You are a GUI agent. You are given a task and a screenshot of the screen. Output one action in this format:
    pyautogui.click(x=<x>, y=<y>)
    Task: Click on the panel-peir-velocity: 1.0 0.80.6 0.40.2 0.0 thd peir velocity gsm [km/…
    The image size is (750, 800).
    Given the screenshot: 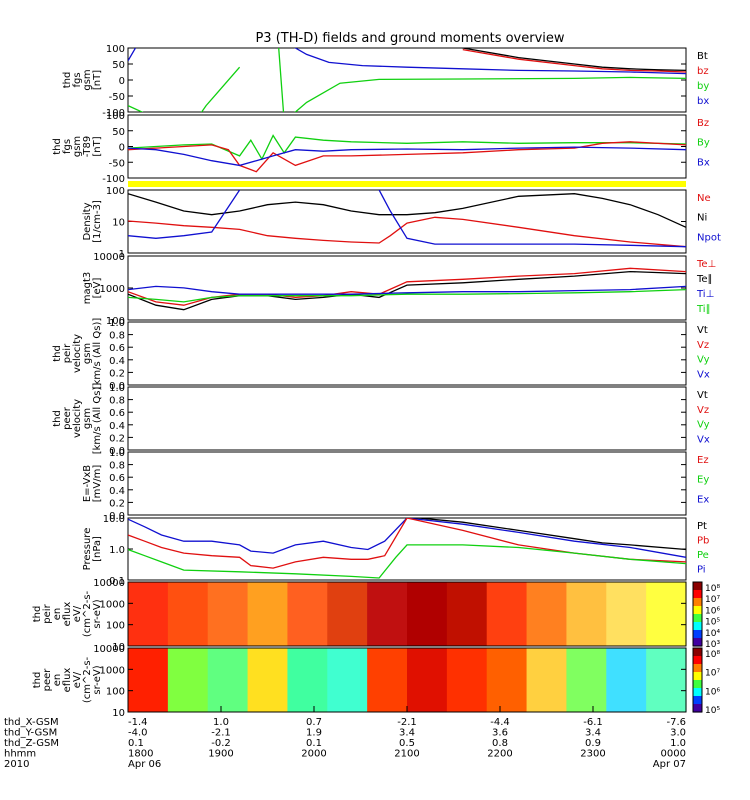 What is the action you would take?
    pyautogui.click(x=381, y=355)
    